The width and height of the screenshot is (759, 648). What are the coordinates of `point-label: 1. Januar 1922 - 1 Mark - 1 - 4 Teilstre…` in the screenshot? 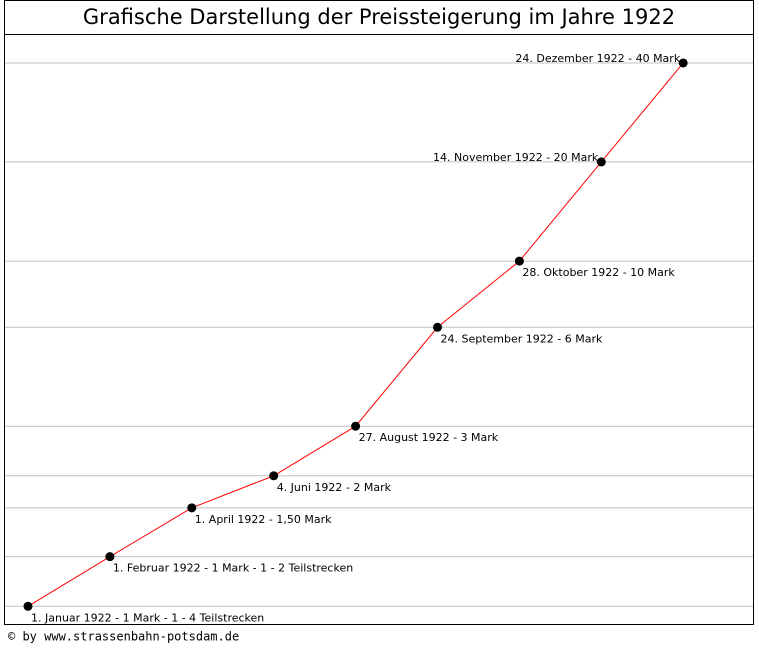 It's located at (147, 617).